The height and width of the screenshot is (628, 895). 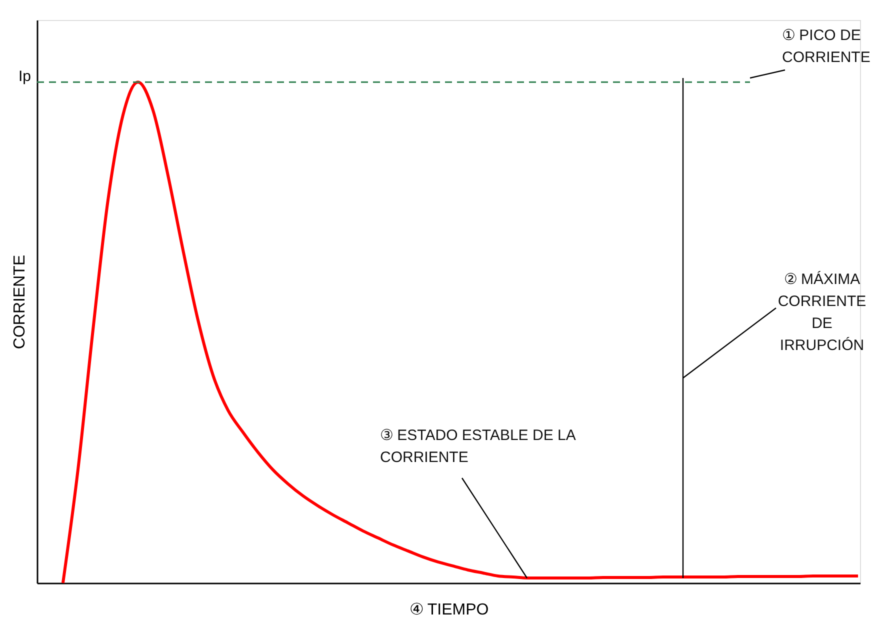 I want to click on x-axis-title: ④ TIEMPO, so click(x=449, y=610).